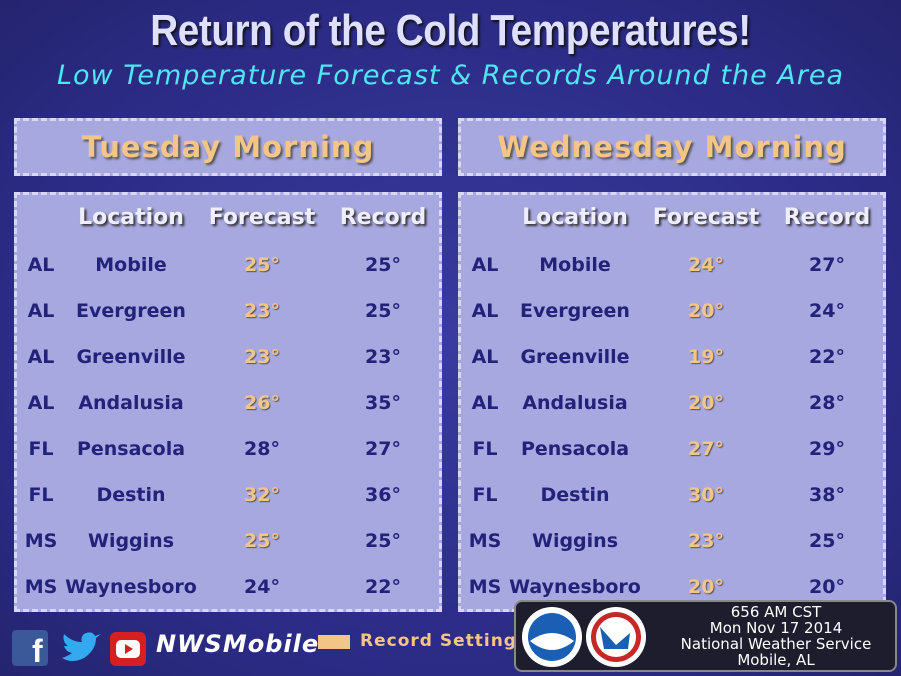 This screenshot has width=901, height=676. I want to click on info-line: Mon Nov 17 2014, so click(776, 628).